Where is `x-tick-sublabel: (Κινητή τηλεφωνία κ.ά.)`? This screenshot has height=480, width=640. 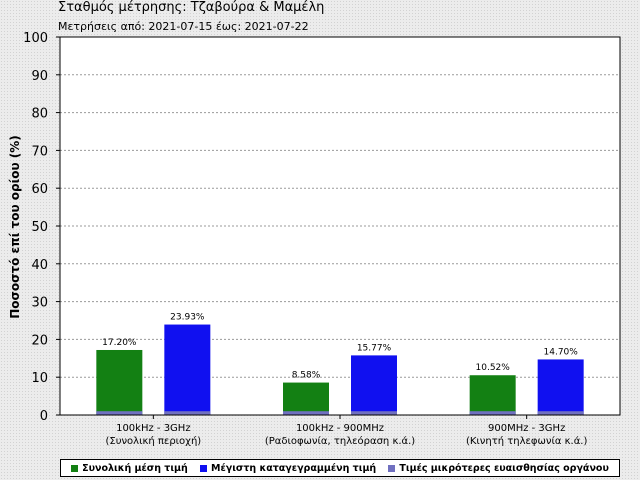 x-tick-sublabel: (Κινητή τηλεφωνία κ.ά.) is located at coordinates (527, 441).